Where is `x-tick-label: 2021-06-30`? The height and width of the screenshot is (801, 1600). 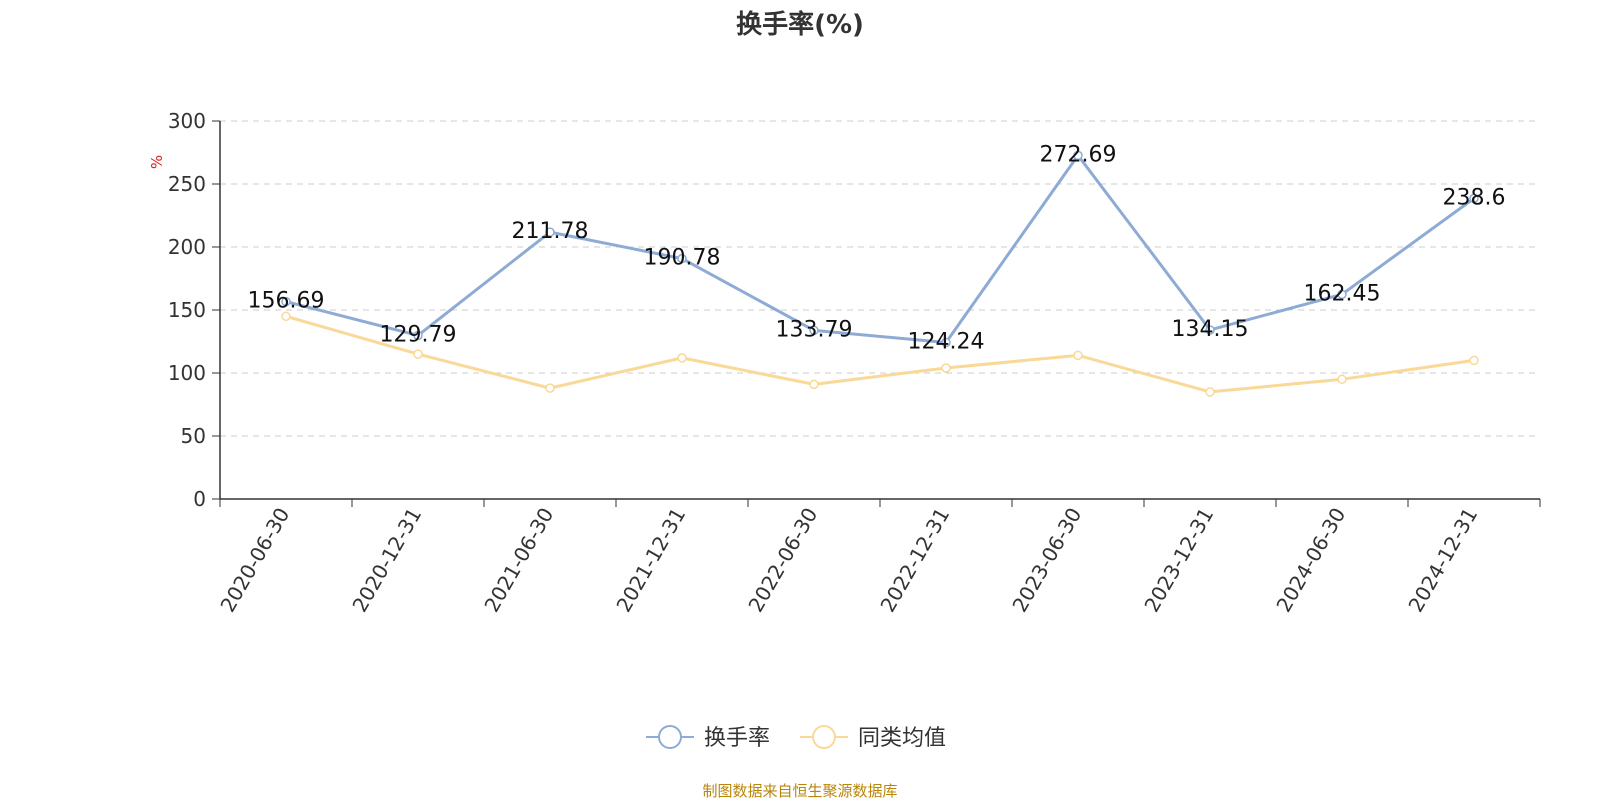
x-tick-label: 2021-06-30 is located at coordinates (518, 560).